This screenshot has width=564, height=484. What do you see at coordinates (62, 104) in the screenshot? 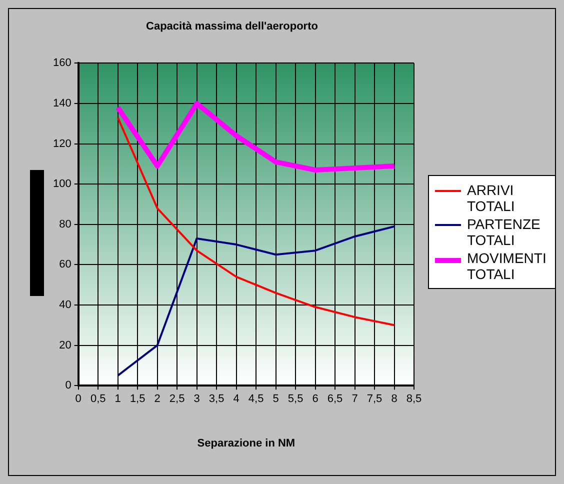
I see `y-tick-label: 140` at bounding box center [62, 104].